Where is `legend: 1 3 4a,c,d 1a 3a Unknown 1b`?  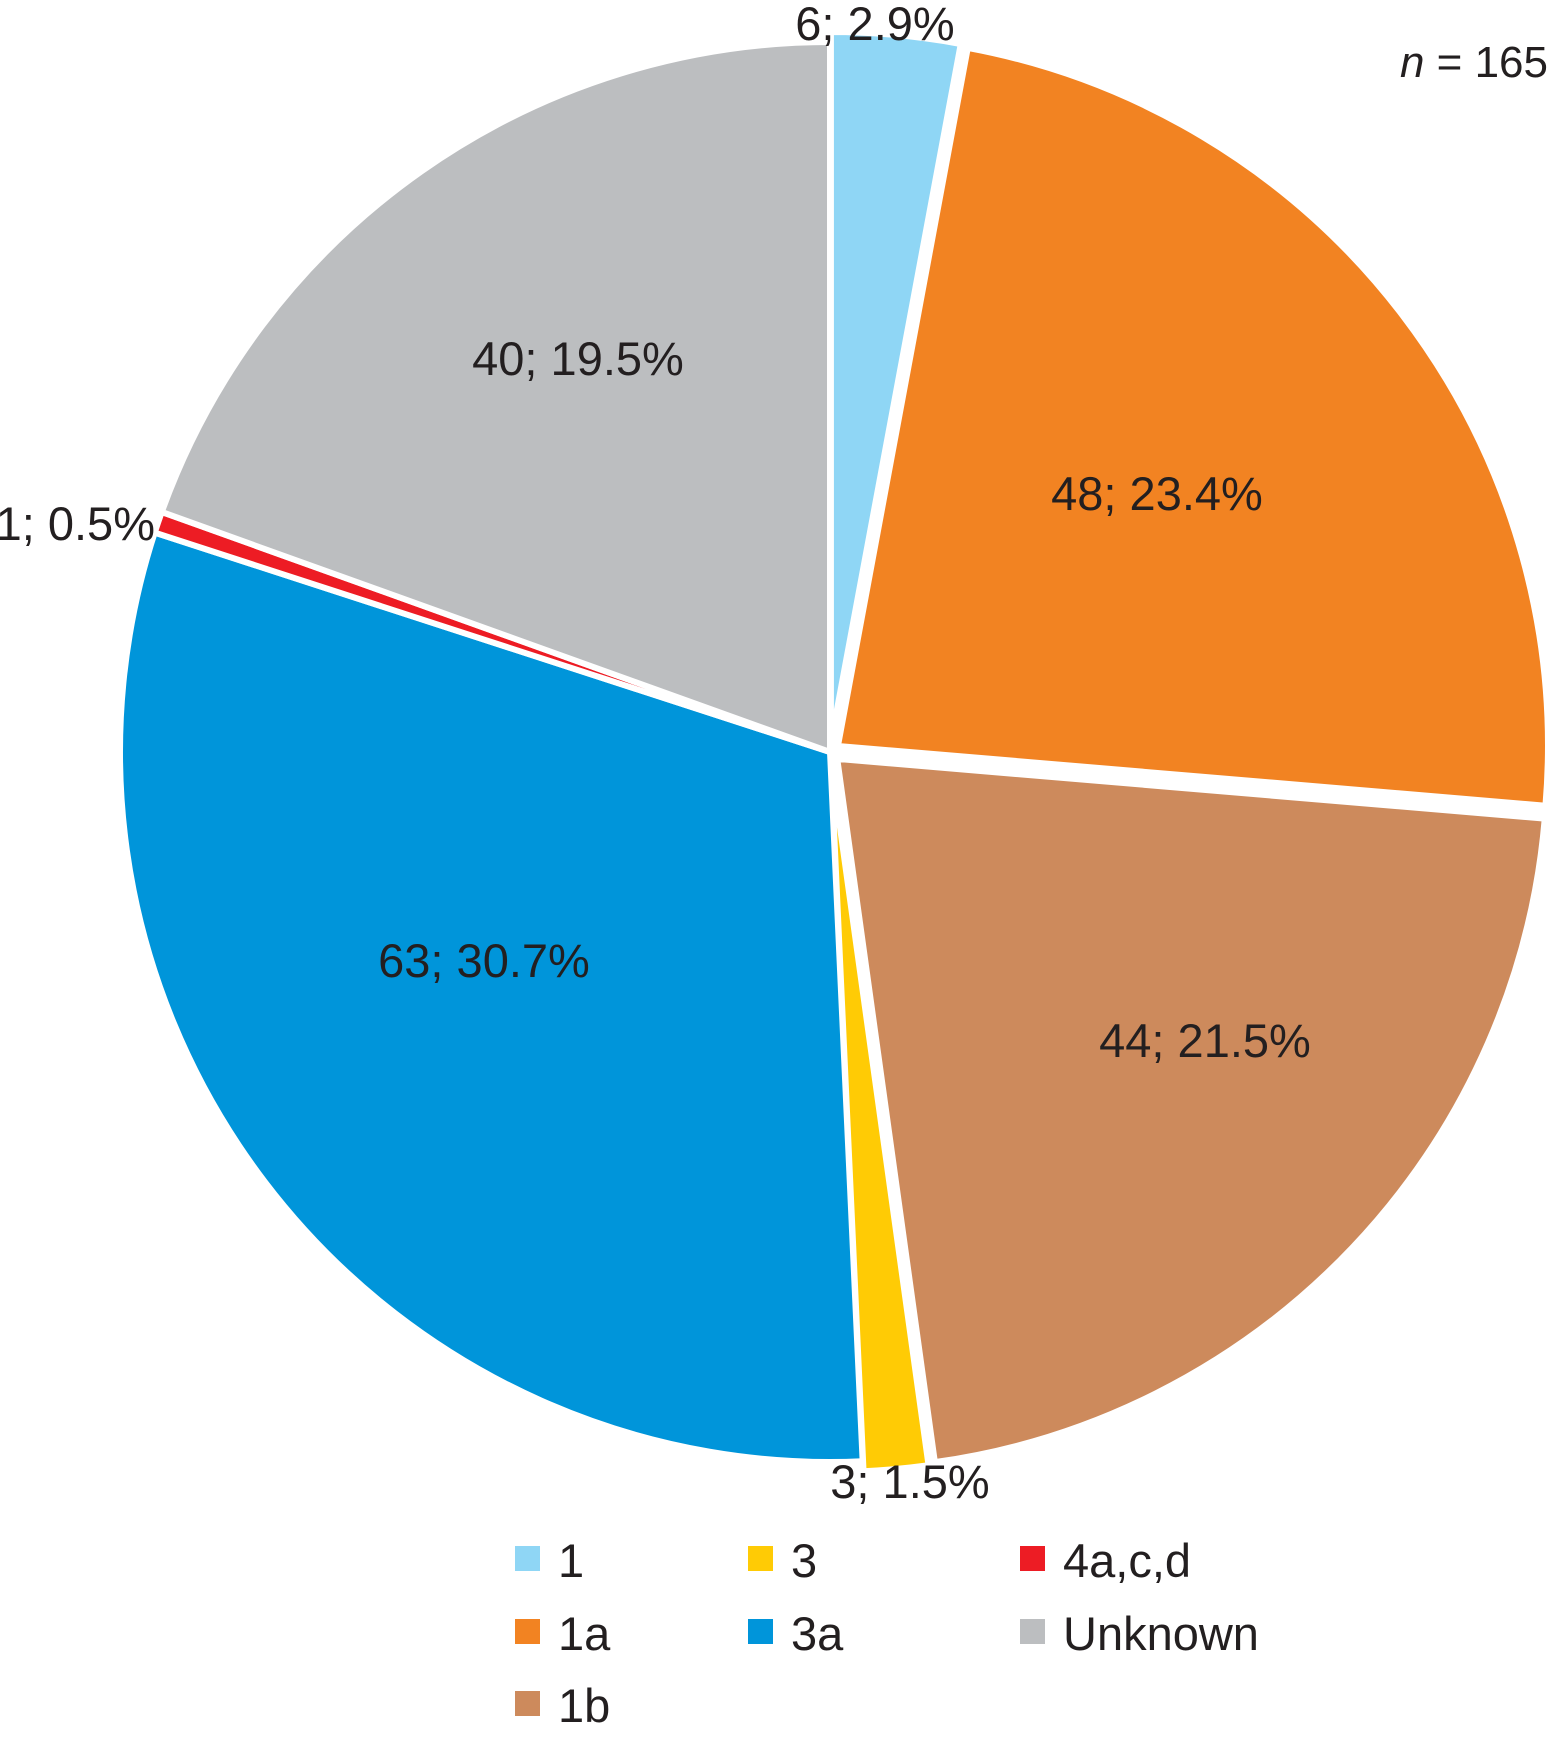
legend: 1 3 4a,c,d 1a 3a Unknown 1b is located at coordinates (887, 1633).